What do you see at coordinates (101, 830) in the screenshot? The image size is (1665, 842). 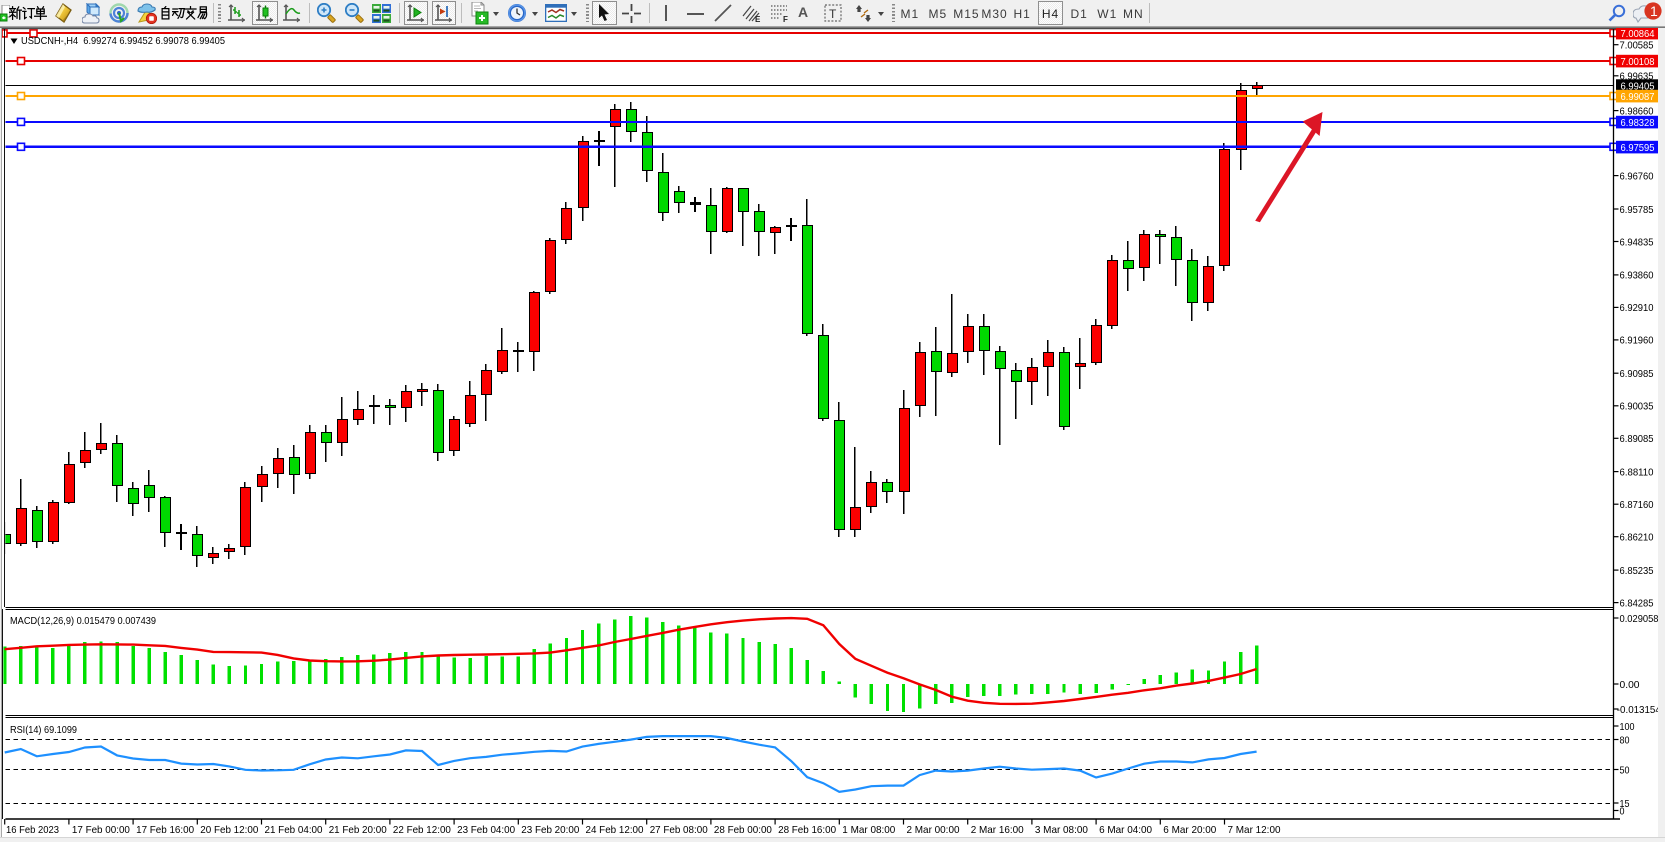 I see `svg-text: 17 Feb 00:00` at bounding box center [101, 830].